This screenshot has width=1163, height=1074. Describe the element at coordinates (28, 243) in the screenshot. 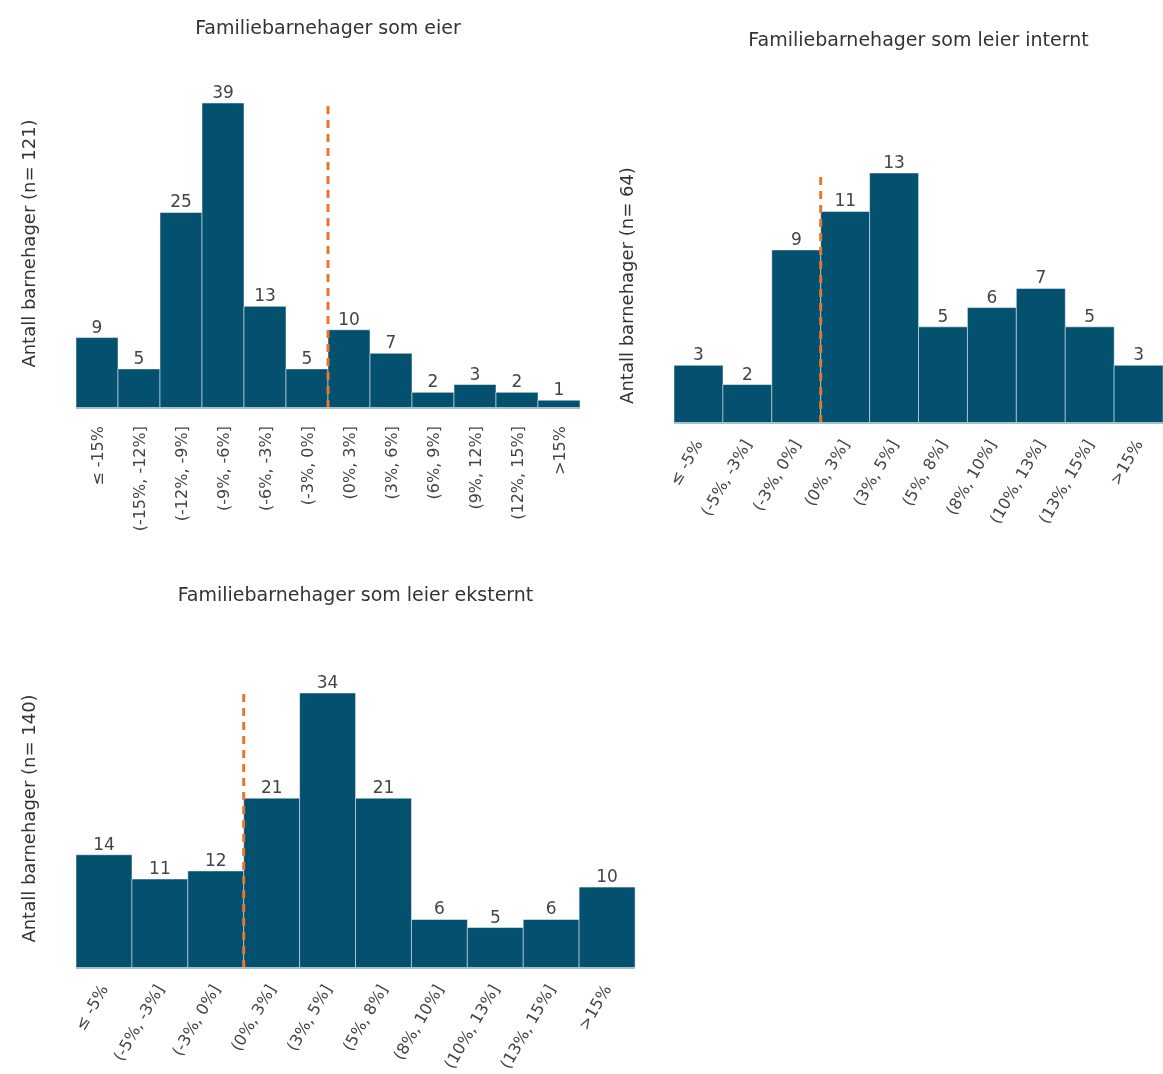

I see `y-axis-title: Antall barnehager (n= 121)` at that location.